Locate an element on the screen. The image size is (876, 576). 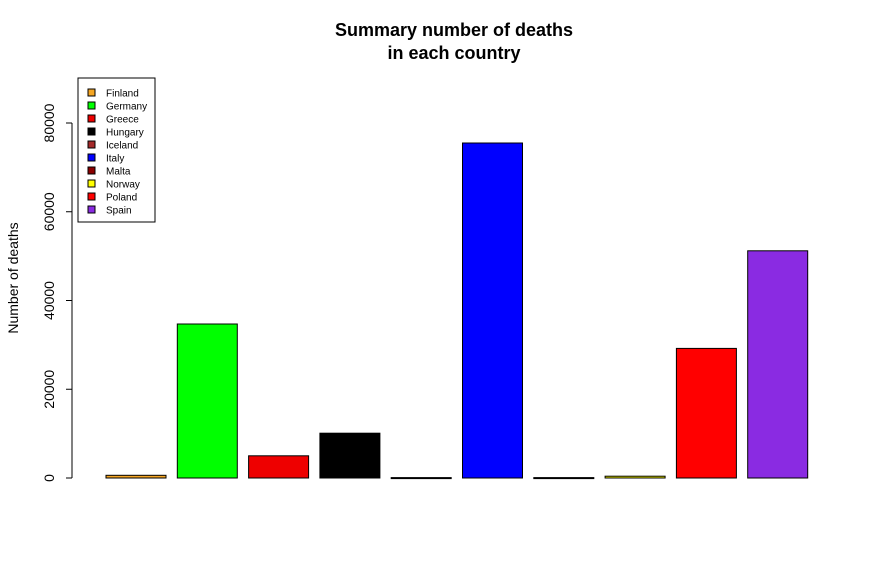
bar-norway is located at coordinates (635, 477).